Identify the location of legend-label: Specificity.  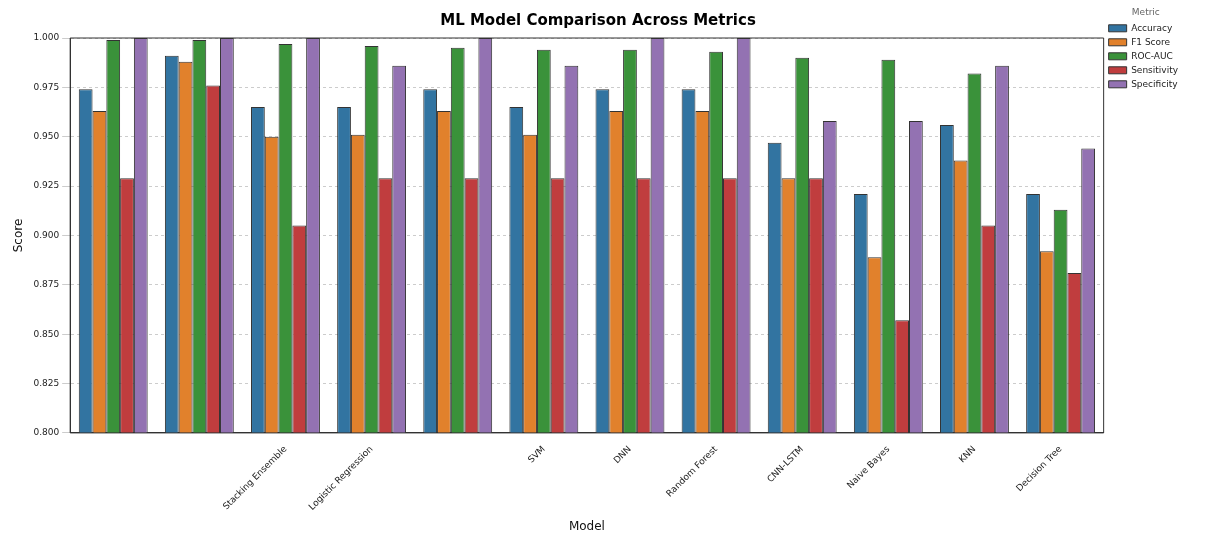
(1155, 83).